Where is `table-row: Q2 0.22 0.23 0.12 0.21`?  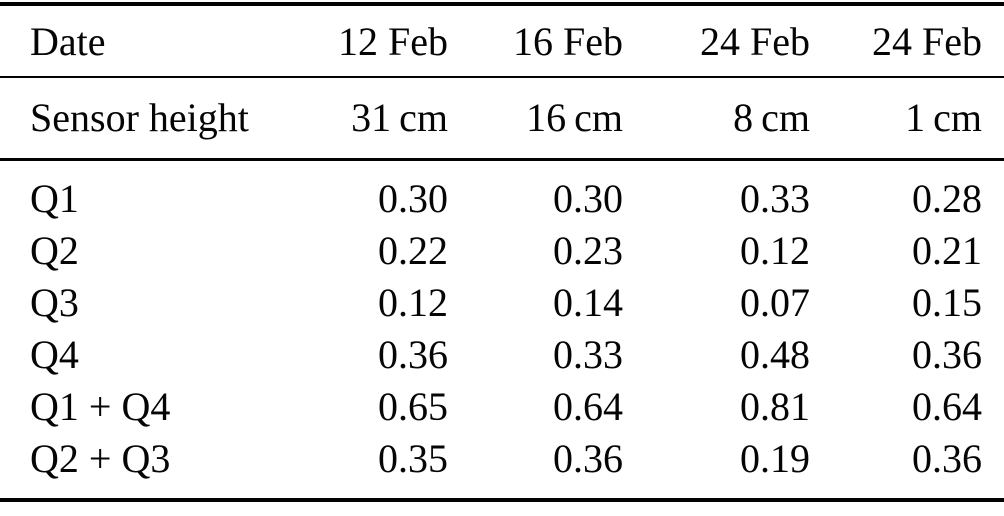 table-row: Q2 0.22 0.23 0.12 0.21 is located at coordinates (502, 251).